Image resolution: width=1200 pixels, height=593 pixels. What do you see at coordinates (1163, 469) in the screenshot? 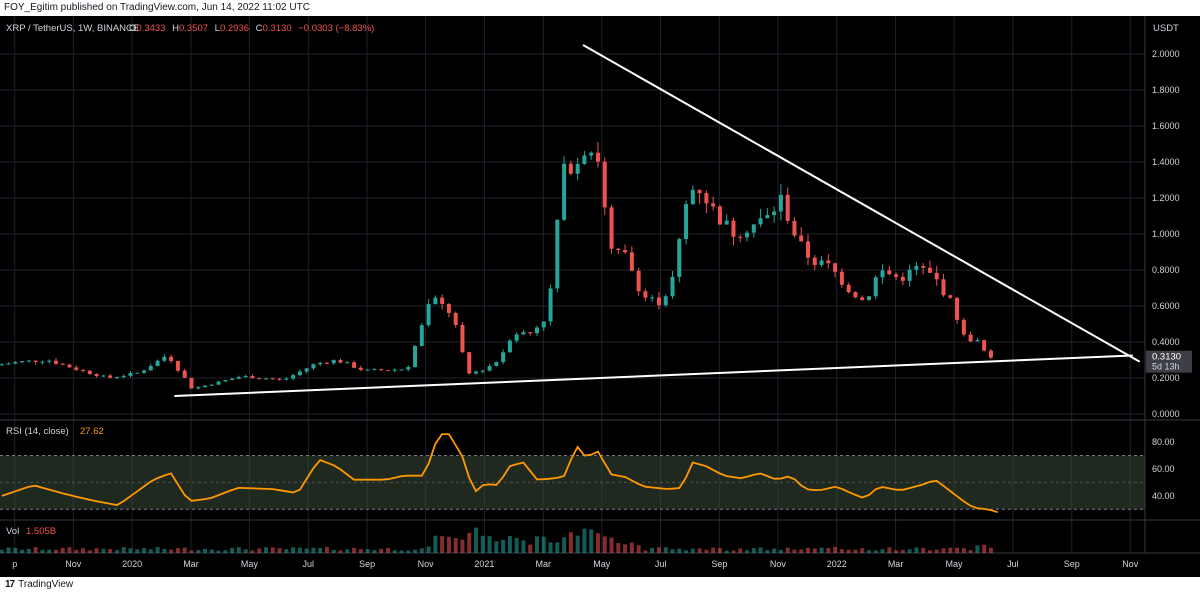
I see `rsi-axis: 40.00 60.00 80.00` at bounding box center [1163, 469].